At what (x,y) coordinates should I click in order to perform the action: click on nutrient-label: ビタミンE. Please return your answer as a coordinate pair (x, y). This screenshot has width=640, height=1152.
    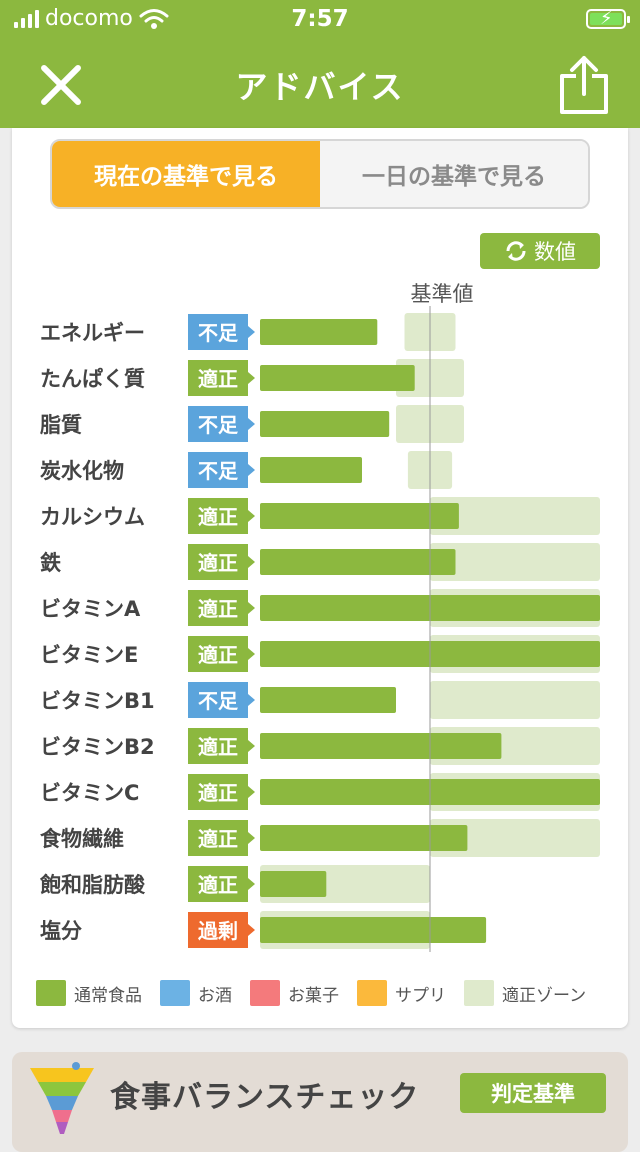
    Looking at the image, I should click on (89, 655).